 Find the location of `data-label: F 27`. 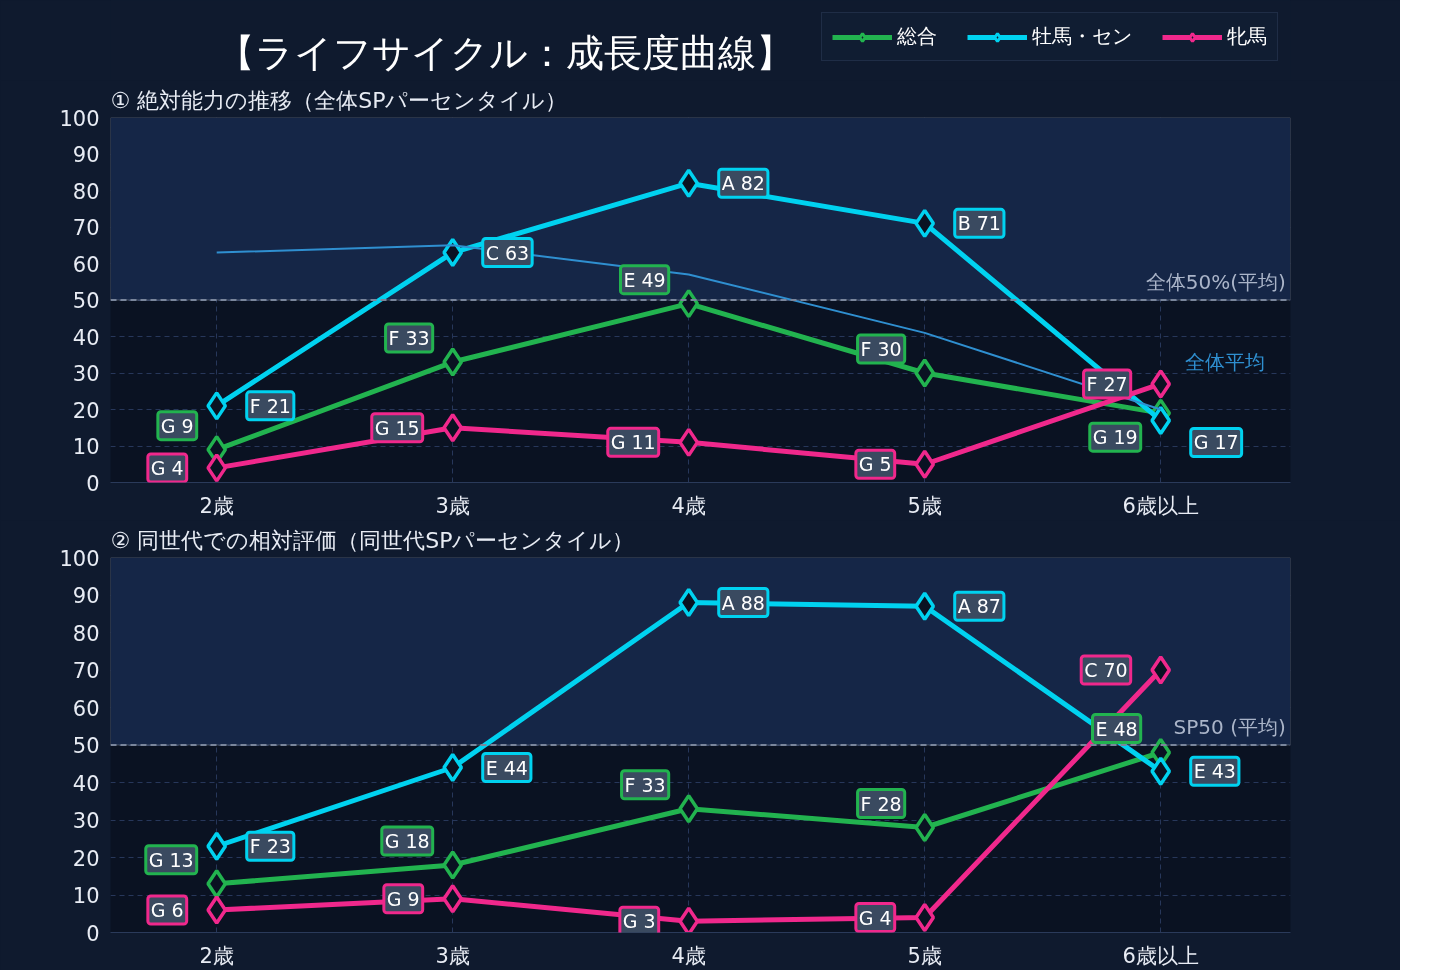

data-label: F 27 is located at coordinates (1107, 383).